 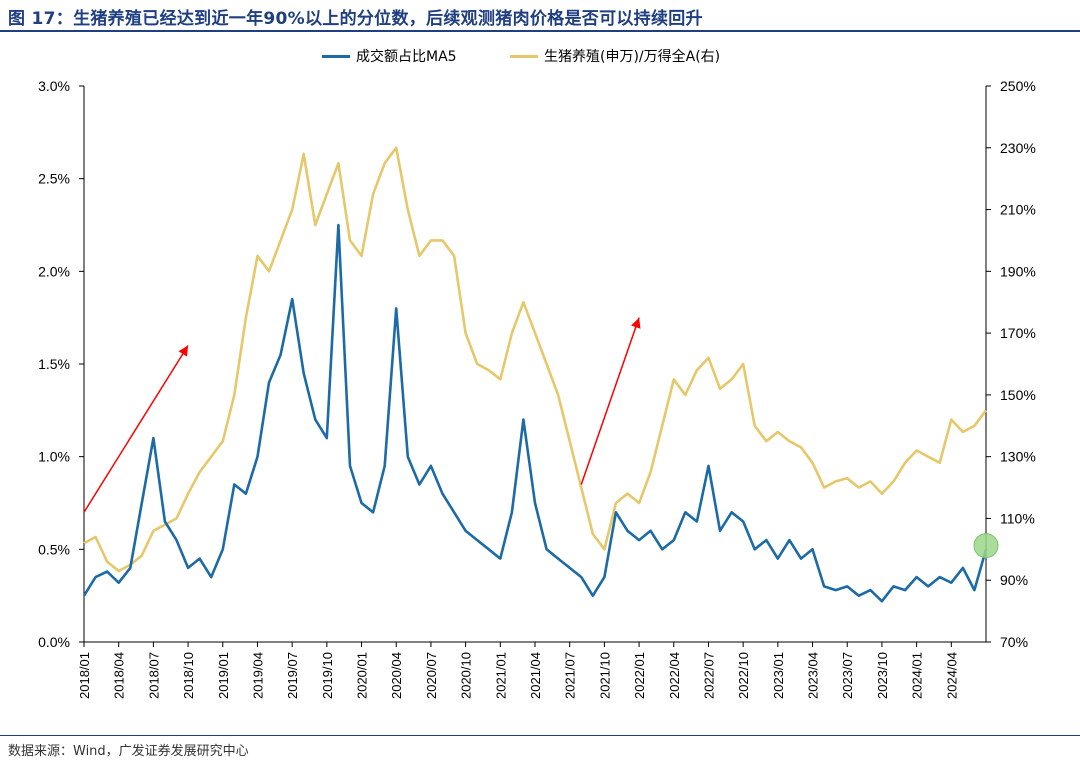 What do you see at coordinates (570, 675) in the screenshot?
I see `x-tick-label: 2021/07` at bounding box center [570, 675].